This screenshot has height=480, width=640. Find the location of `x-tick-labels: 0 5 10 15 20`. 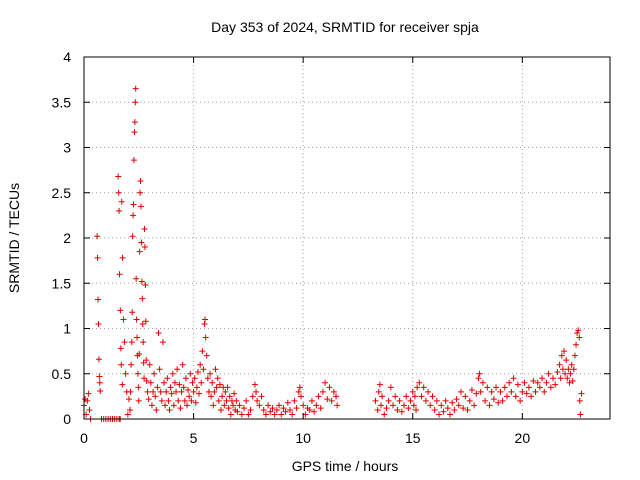

x-tick-labels: 0 5 10 15 20 is located at coordinates (305, 438).